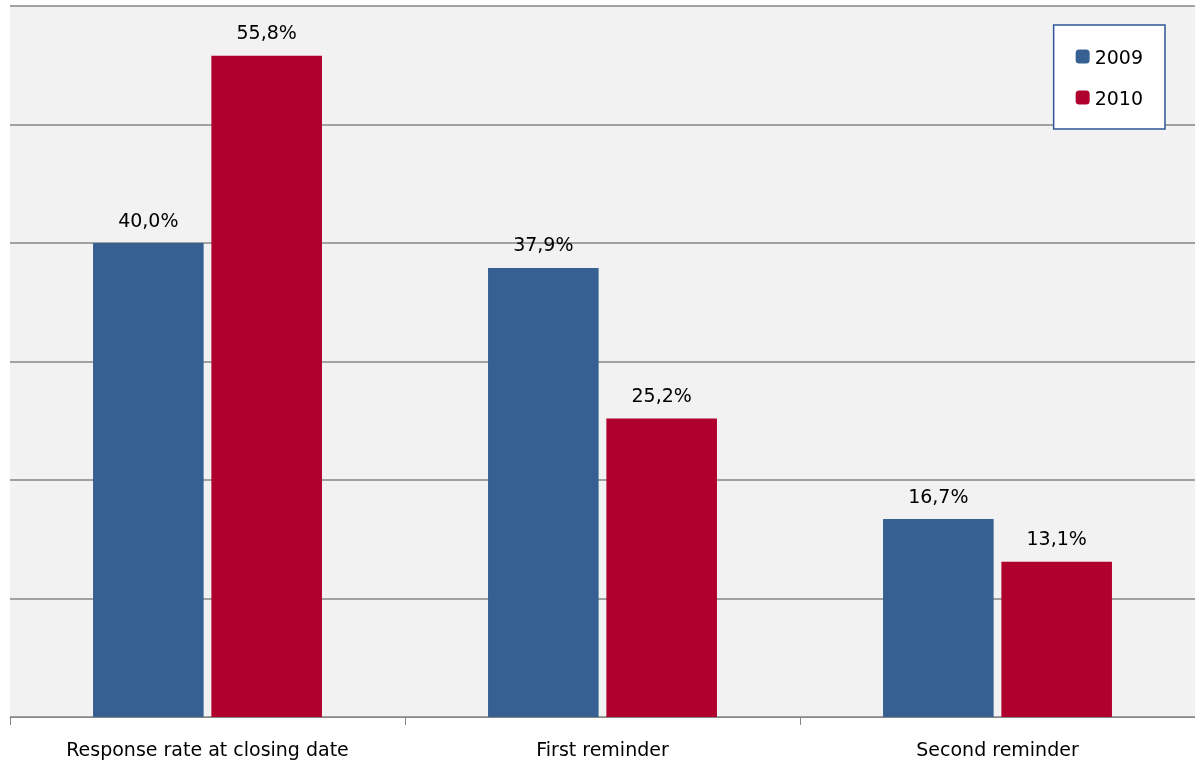 This screenshot has height=765, width=1195. What do you see at coordinates (661, 394) in the screenshot?
I see `data-label: 25,2%` at bounding box center [661, 394].